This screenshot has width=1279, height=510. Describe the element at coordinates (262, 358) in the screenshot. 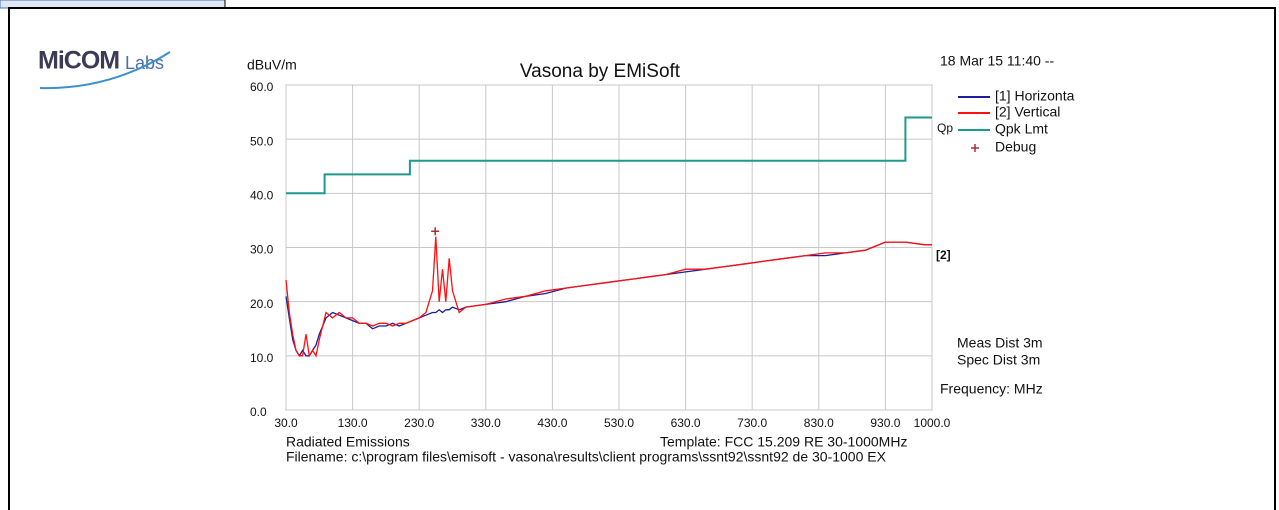

I see `y-tick-label: 10.0` at that location.